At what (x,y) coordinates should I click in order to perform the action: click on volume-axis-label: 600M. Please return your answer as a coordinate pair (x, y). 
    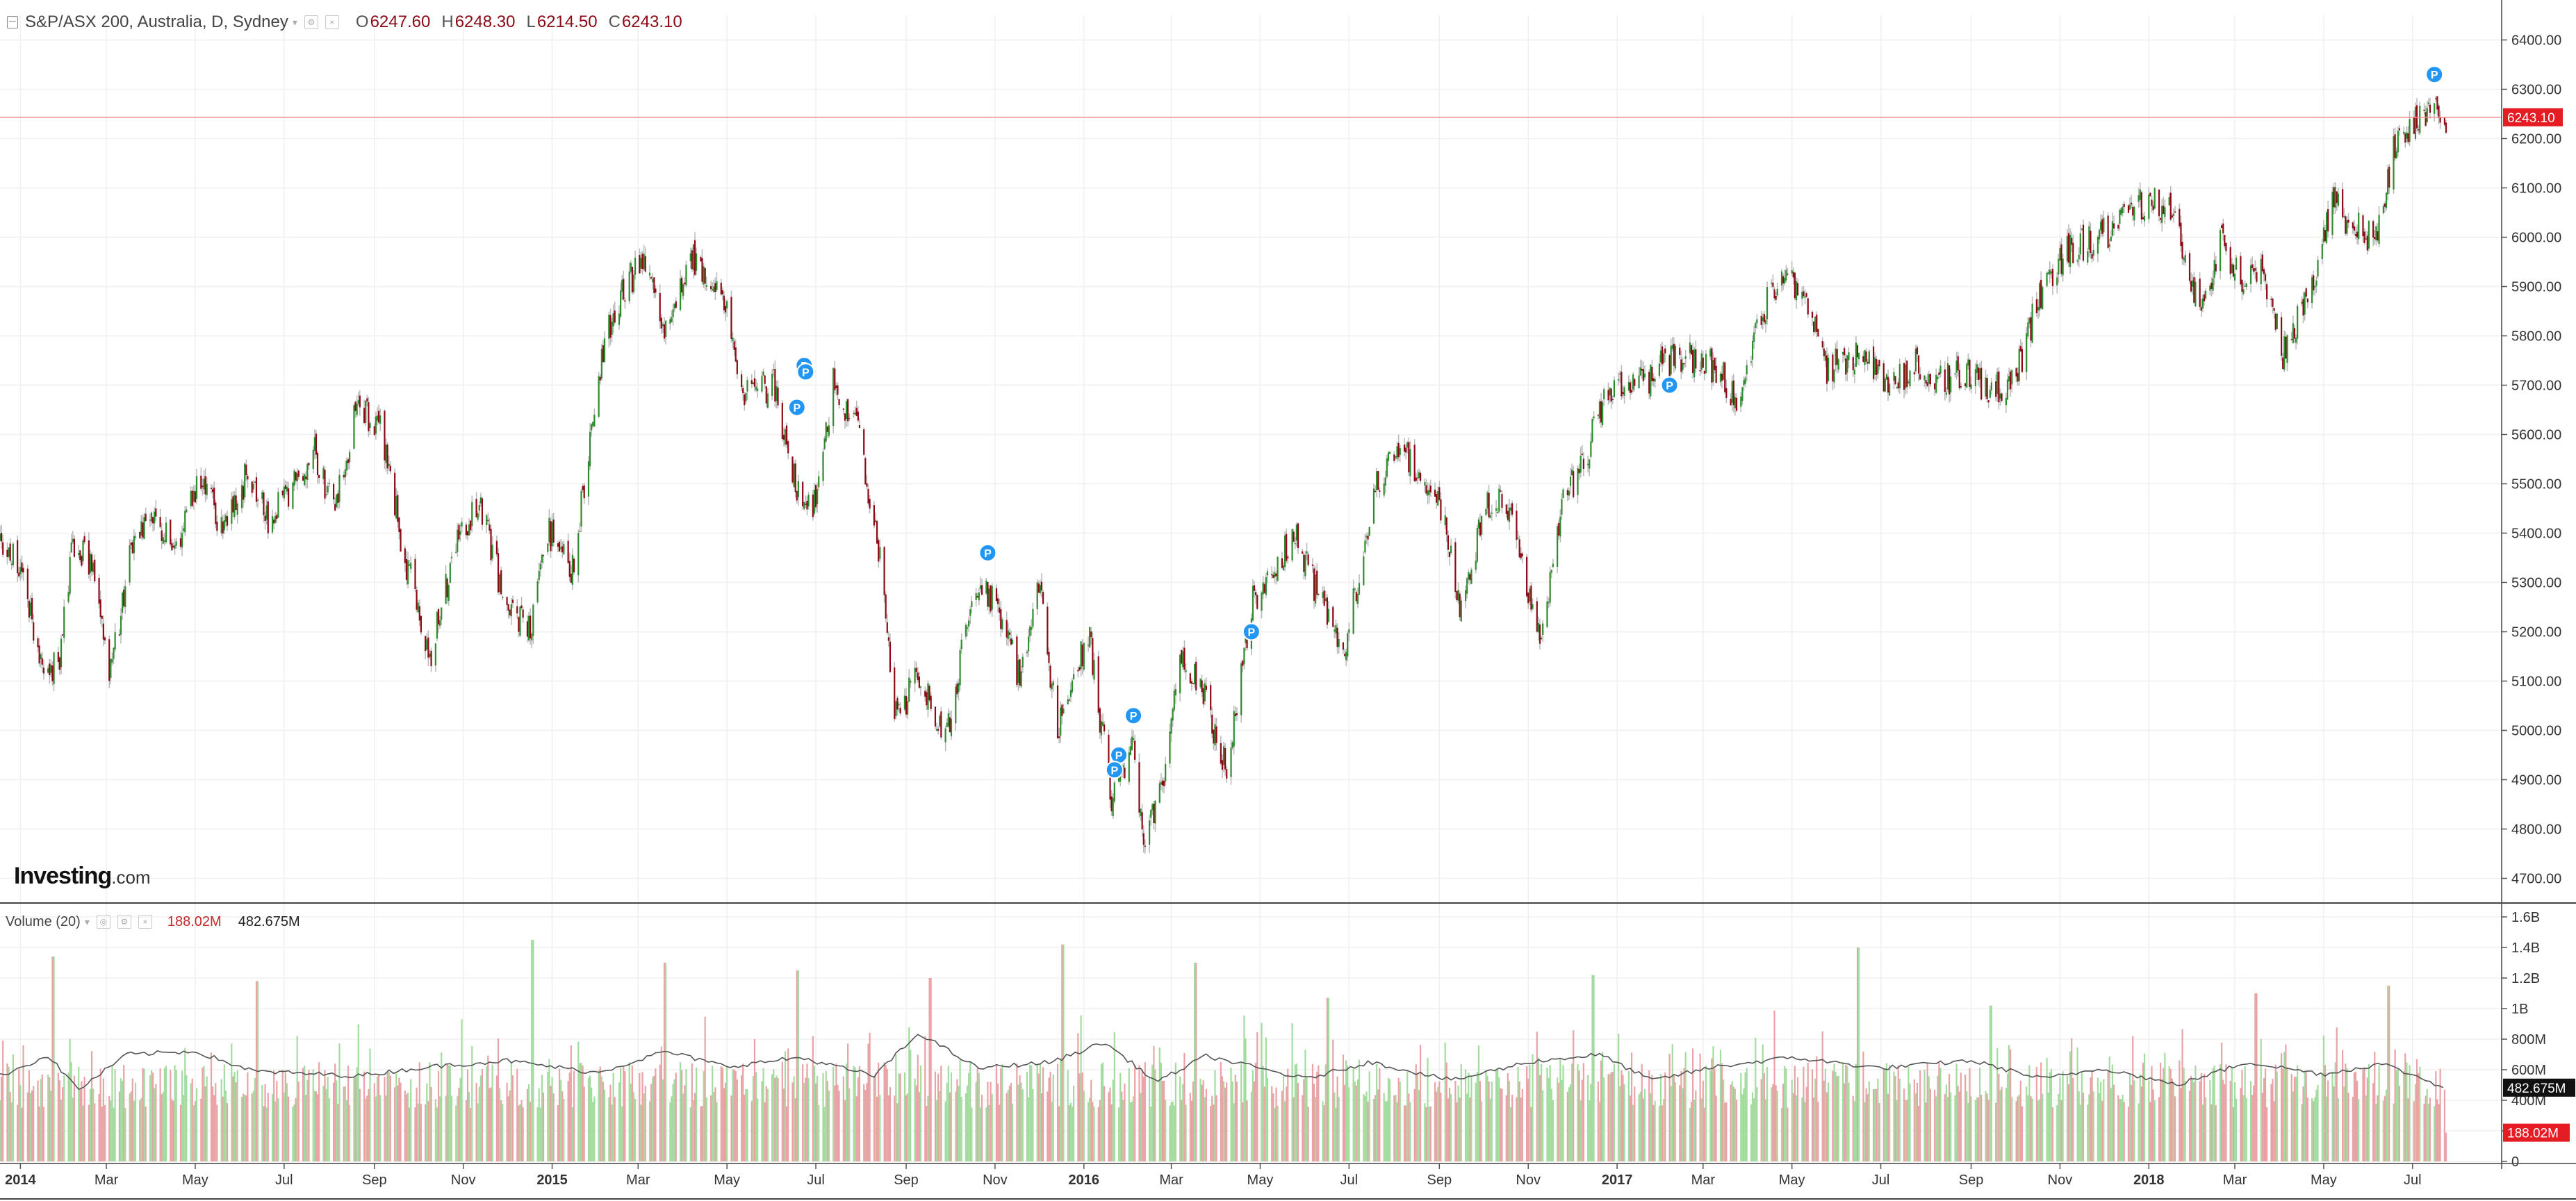
    Looking at the image, I should click on (2528, 1070).